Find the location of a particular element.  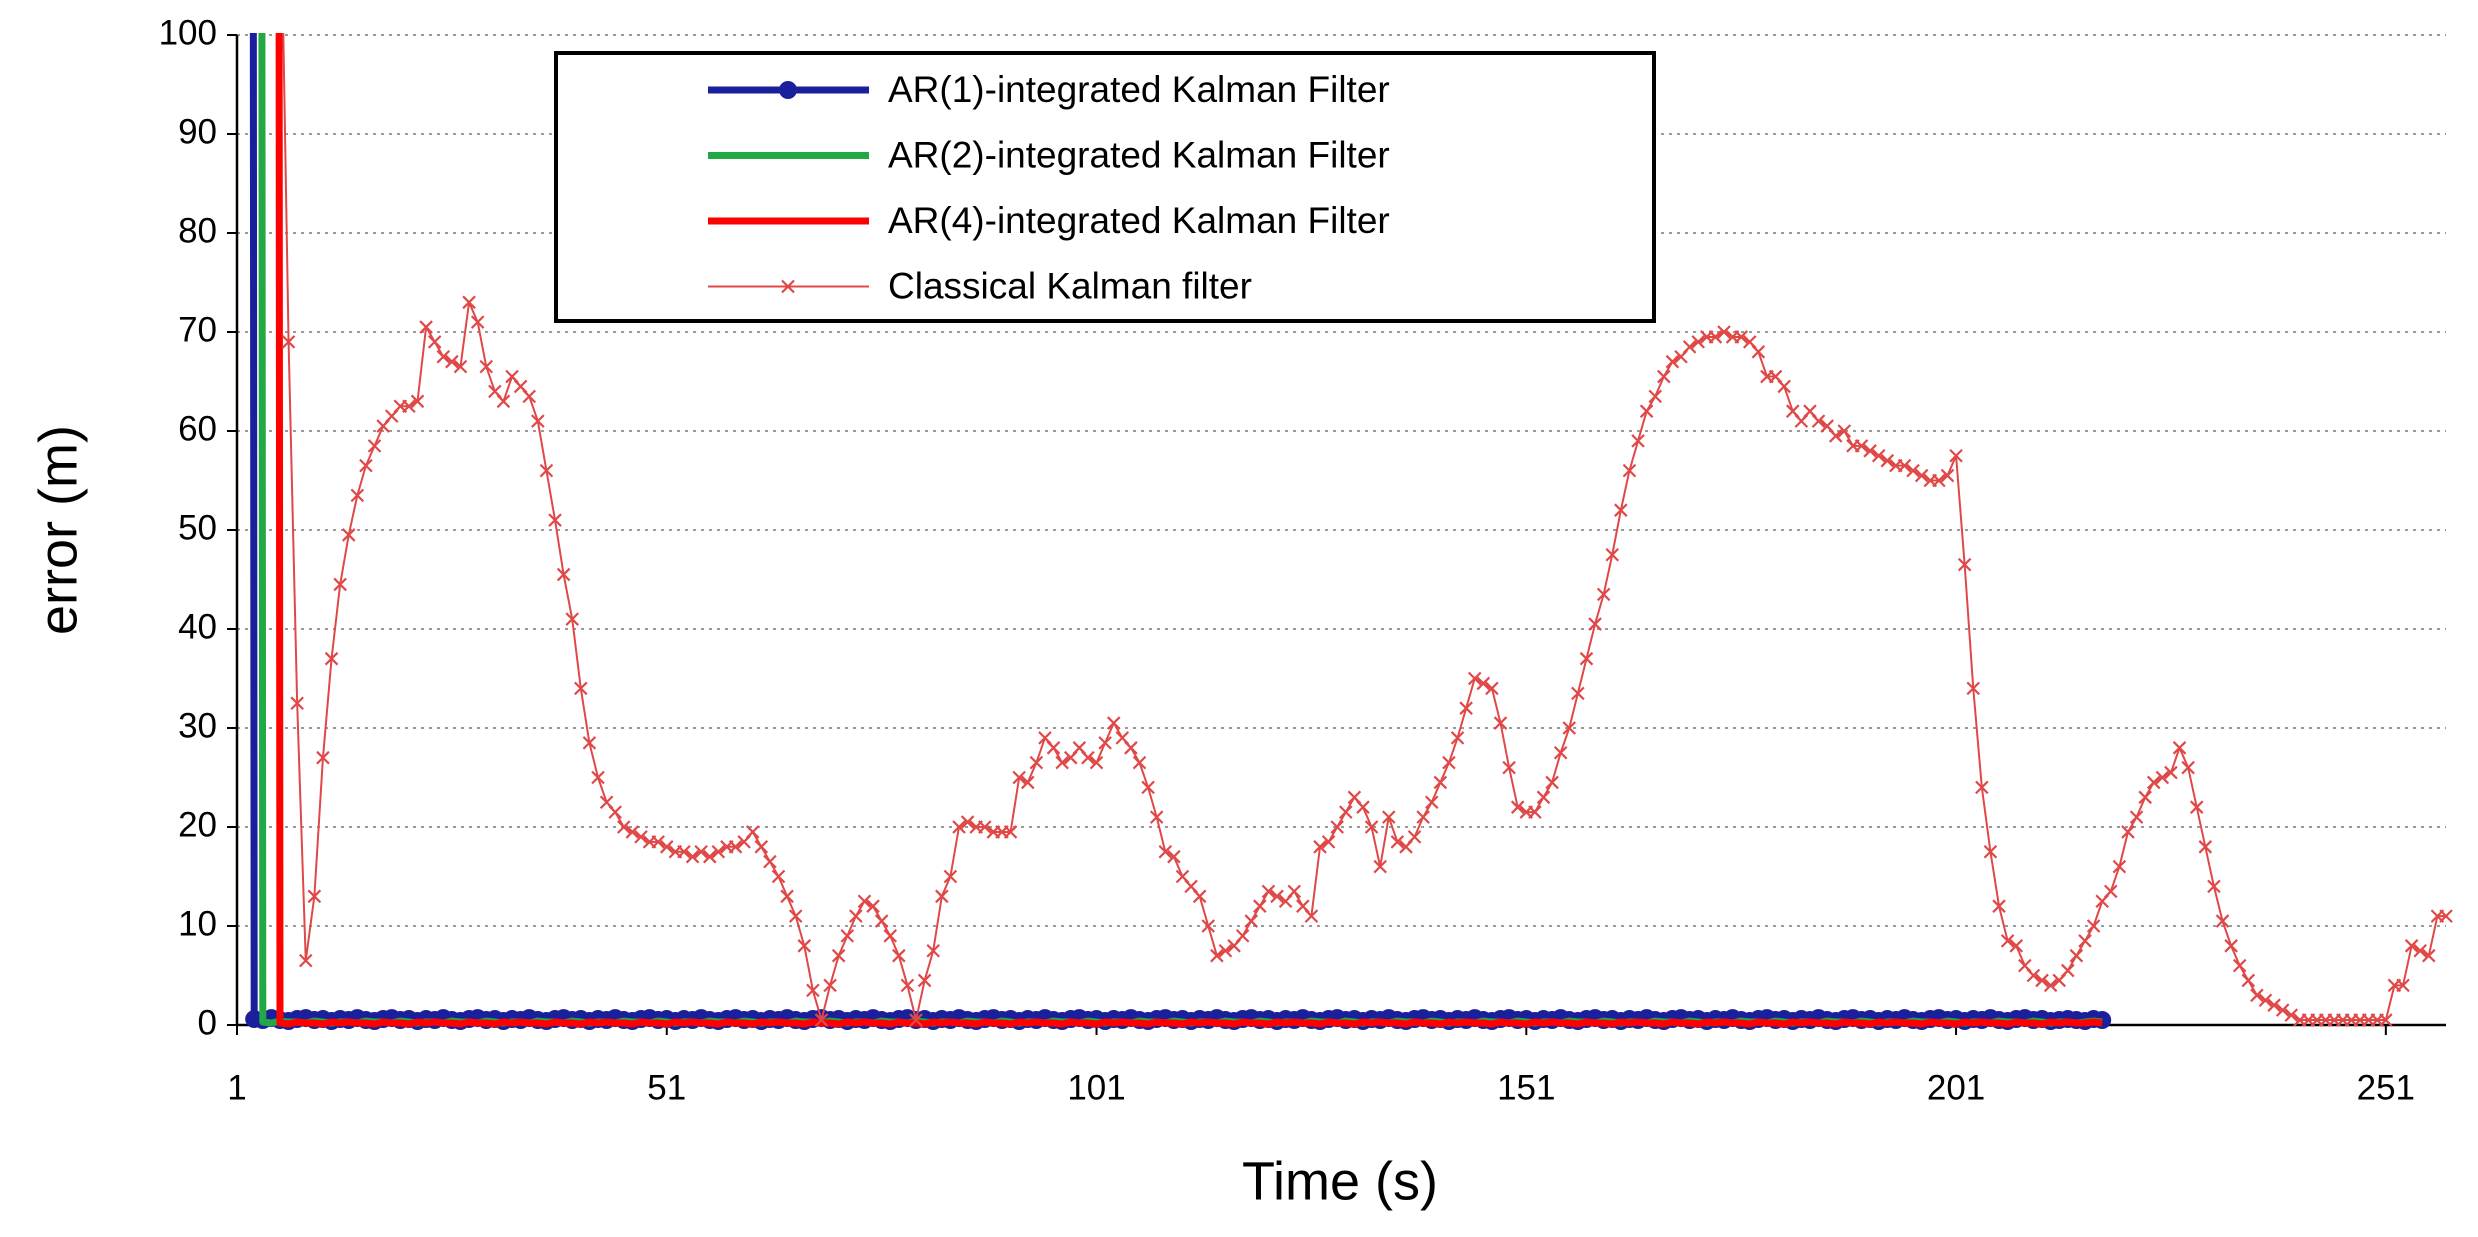

x-tick-label: 51 is located at coordinates (666, 1087).